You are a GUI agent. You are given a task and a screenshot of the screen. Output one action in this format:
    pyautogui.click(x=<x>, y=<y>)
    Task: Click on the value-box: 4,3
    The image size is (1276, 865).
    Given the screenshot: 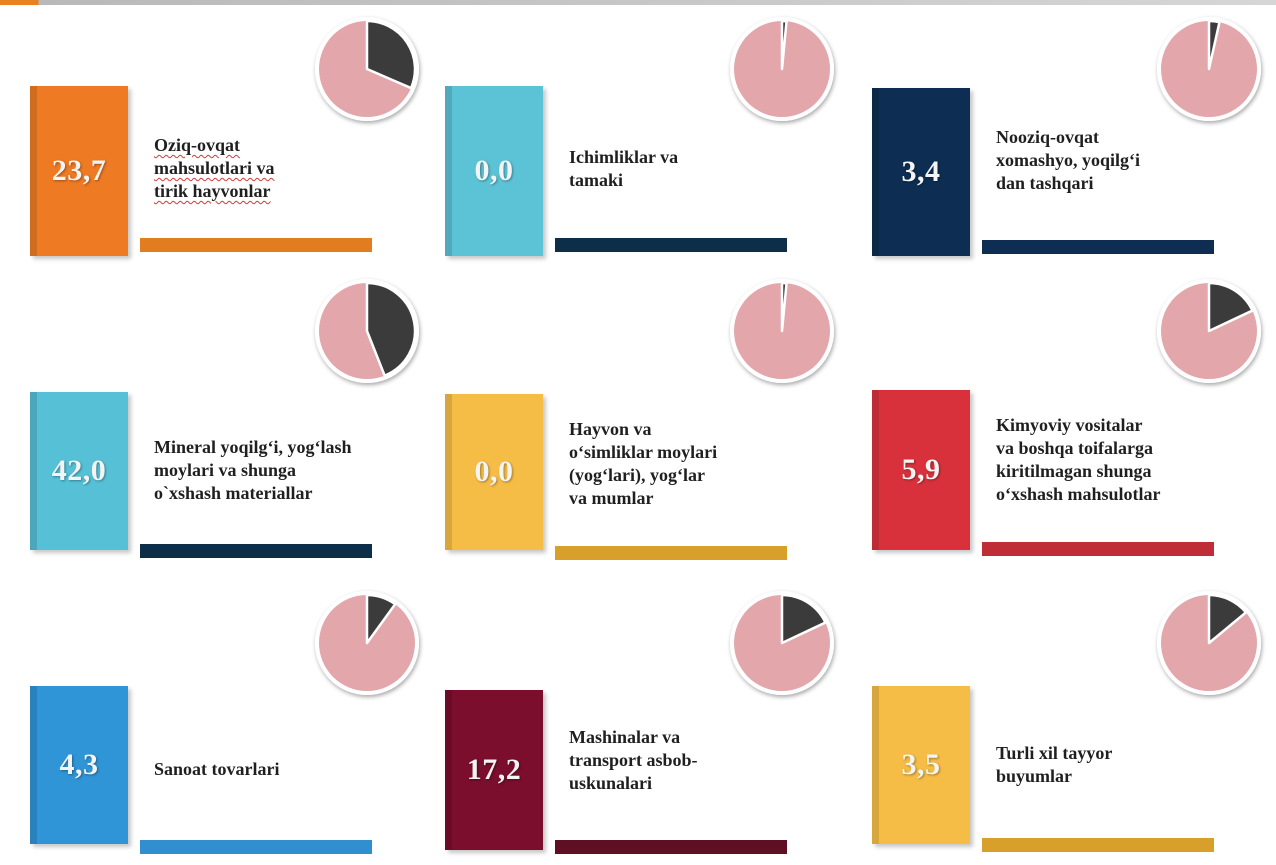 What is the action you would take?
    pyautogui.click(x=79, y=765)
    